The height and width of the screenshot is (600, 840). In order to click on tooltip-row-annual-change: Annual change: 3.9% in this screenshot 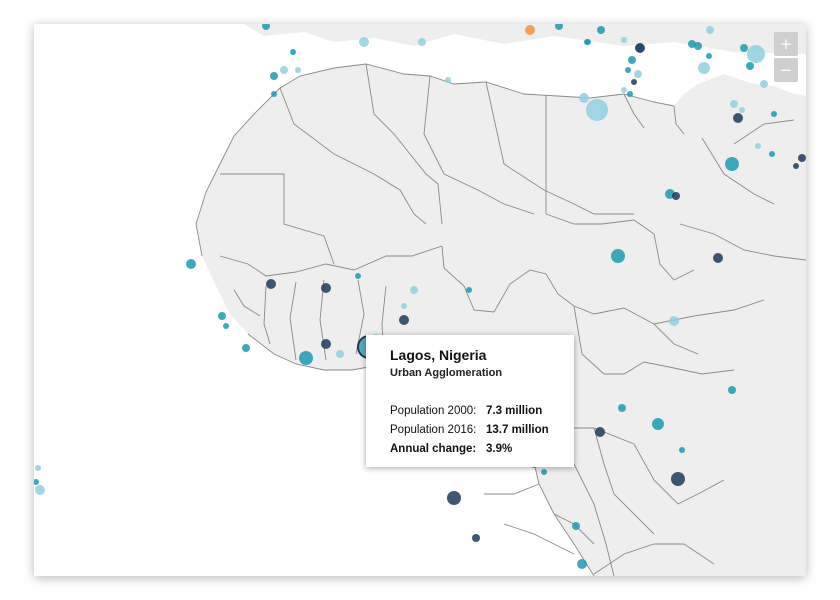, I will do `click(451, 449)`.